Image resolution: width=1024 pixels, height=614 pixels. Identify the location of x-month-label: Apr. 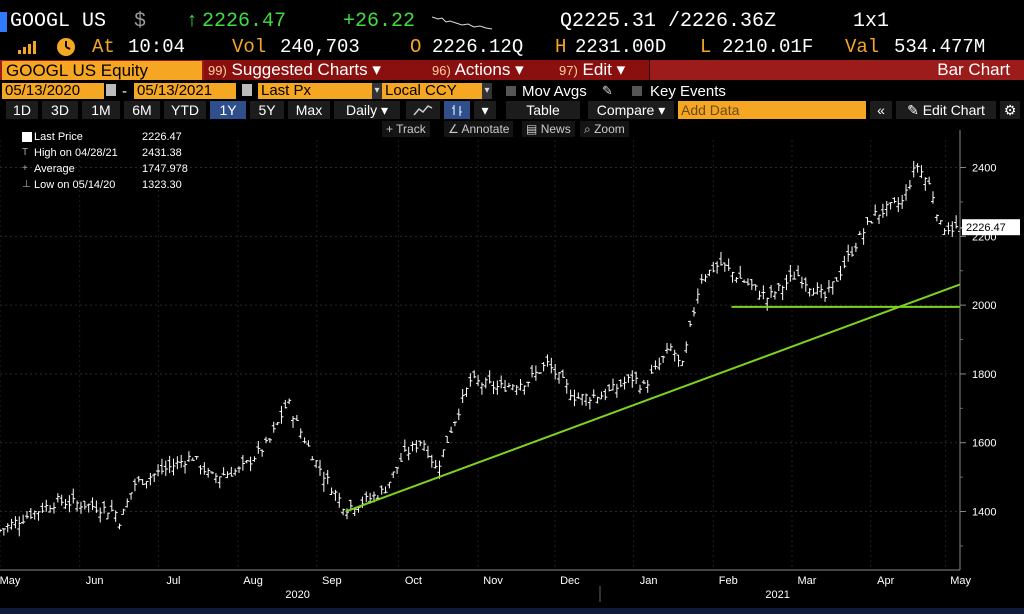
(885, 581).